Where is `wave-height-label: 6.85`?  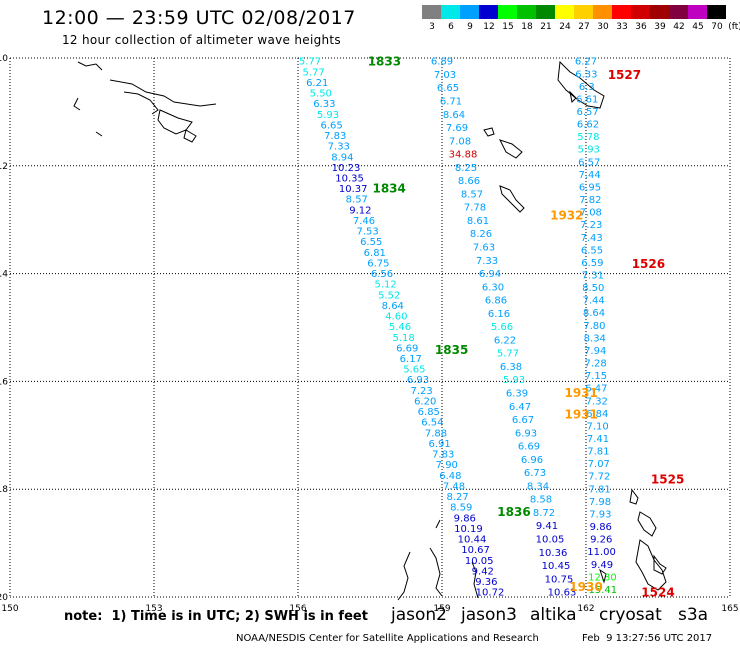 wave-height-label: 6.85 is located at coordinates (429, 412).